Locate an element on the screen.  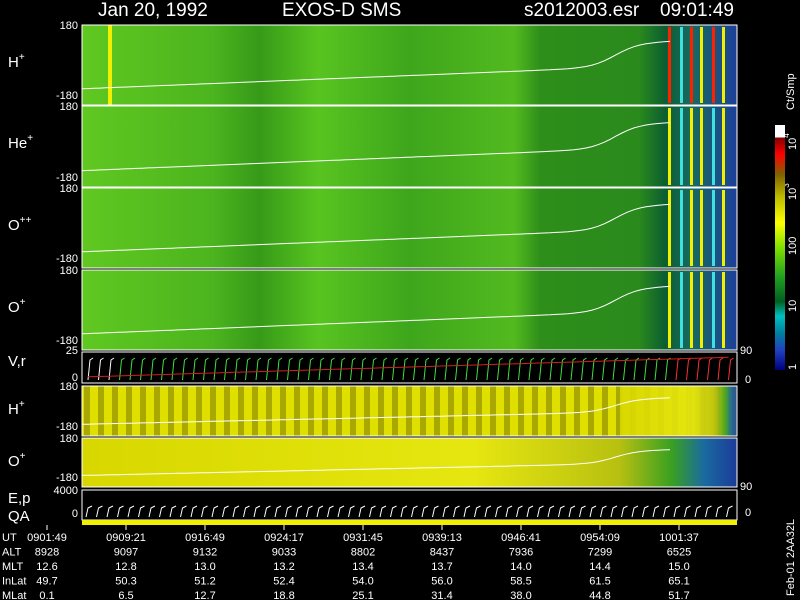
cell: 44.8 is located at coordinates (599, 595).